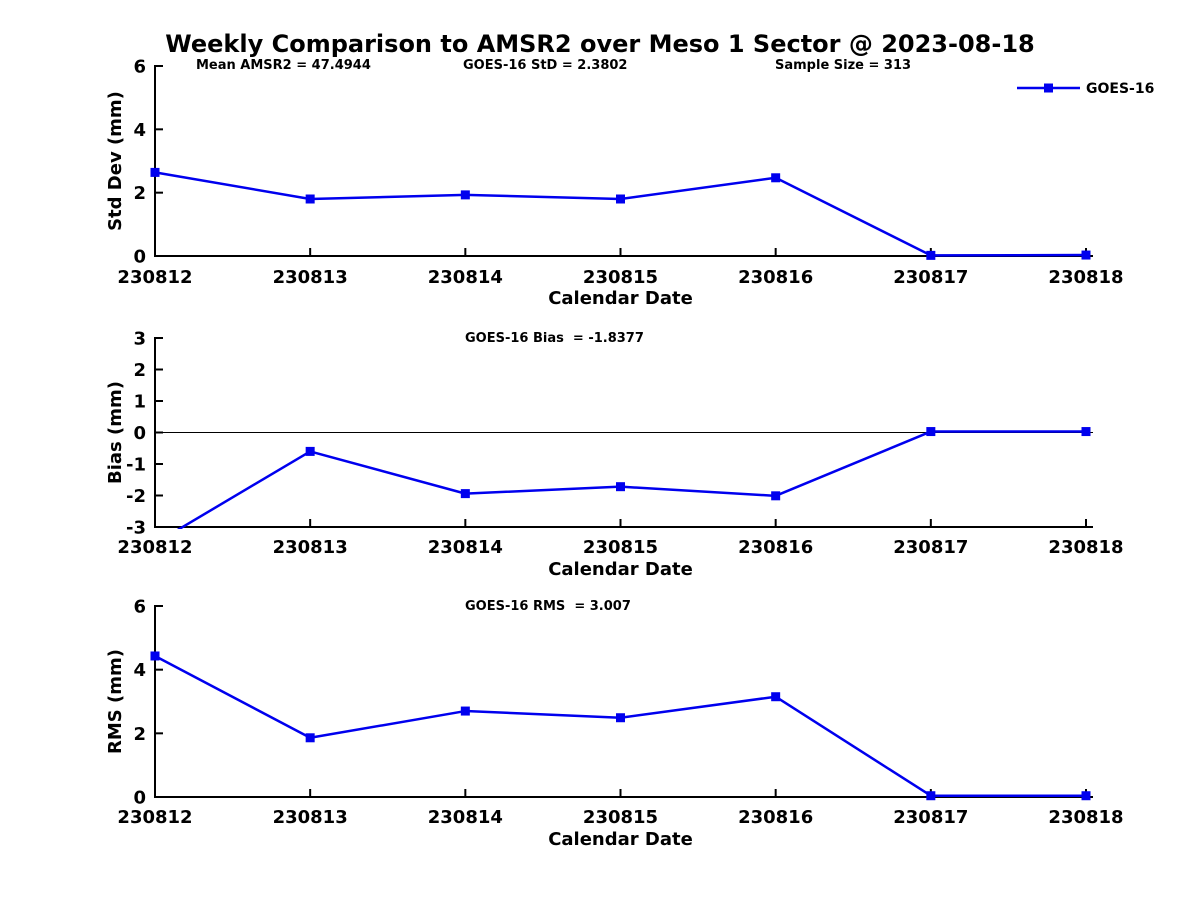 The width and height of the screenshot is (1200, 900). I want to click on legend: GOES-16, so click(1085, 89).